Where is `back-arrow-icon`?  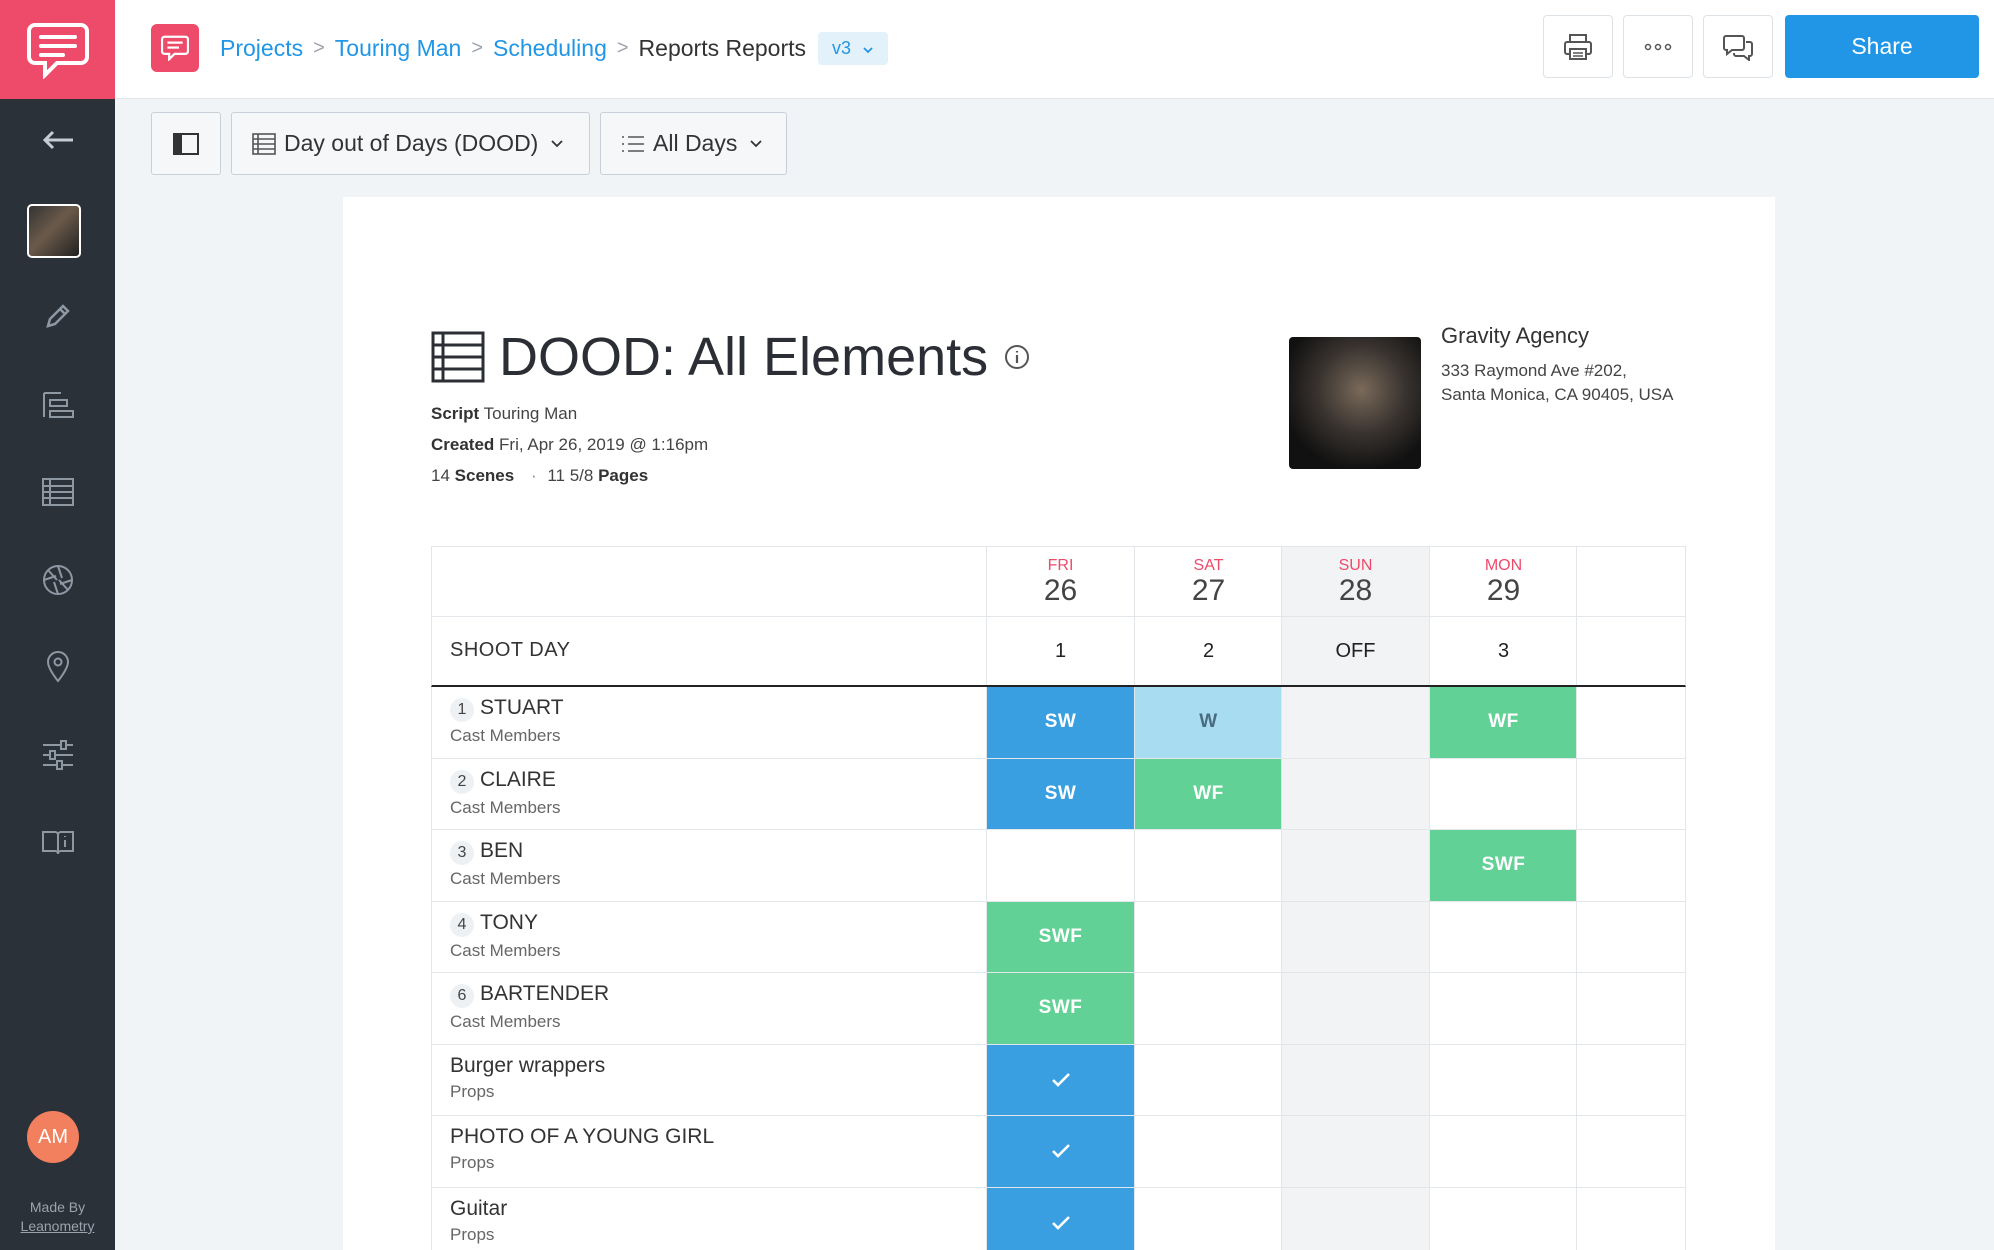 back-arrow-icon is located at coordinates (57, 140).